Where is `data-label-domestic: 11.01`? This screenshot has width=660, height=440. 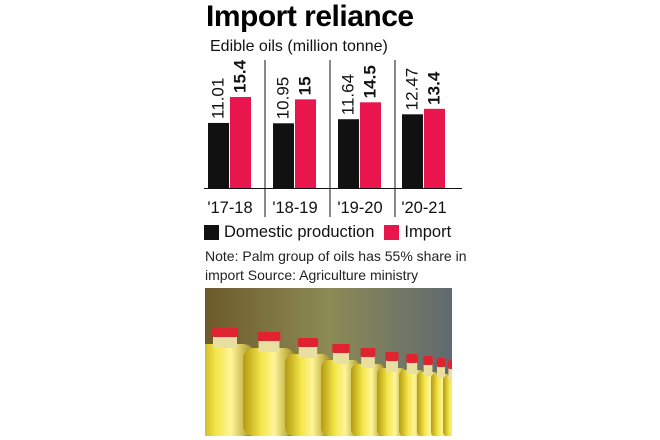 data-label-domestic: 11.01 is located at coordinates (218, 98).